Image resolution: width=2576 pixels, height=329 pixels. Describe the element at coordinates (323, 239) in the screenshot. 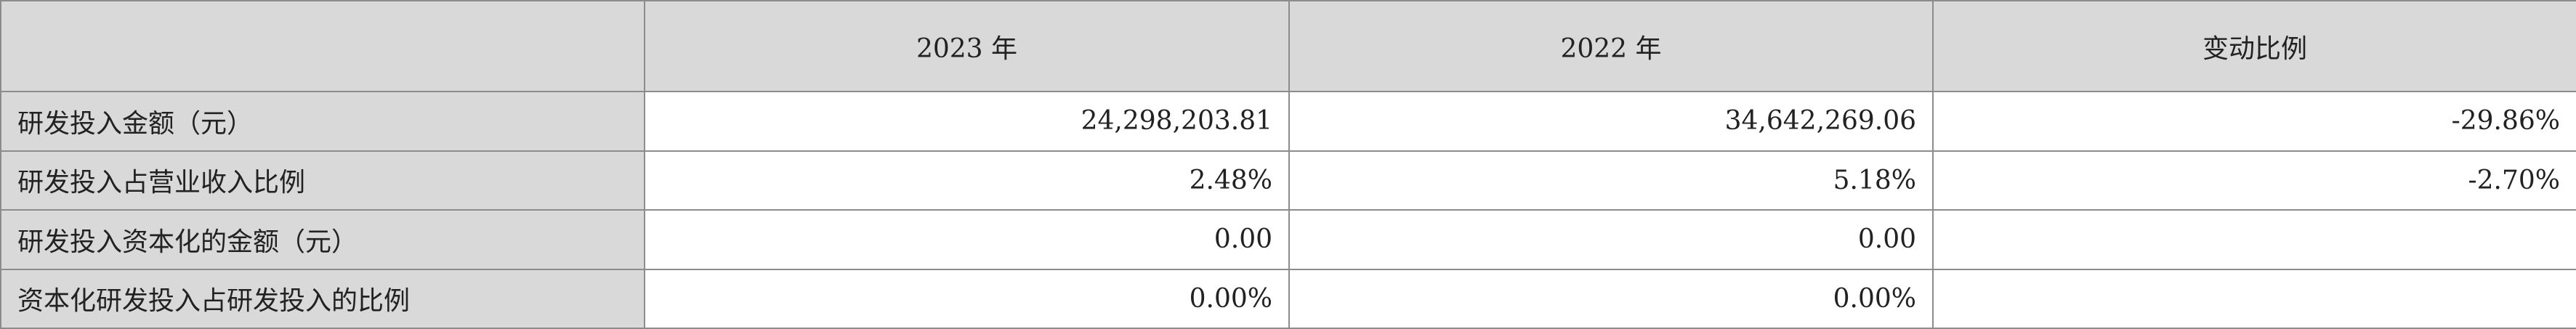

I see `row-label: 研发投入资本化的金额（元）` at that location.